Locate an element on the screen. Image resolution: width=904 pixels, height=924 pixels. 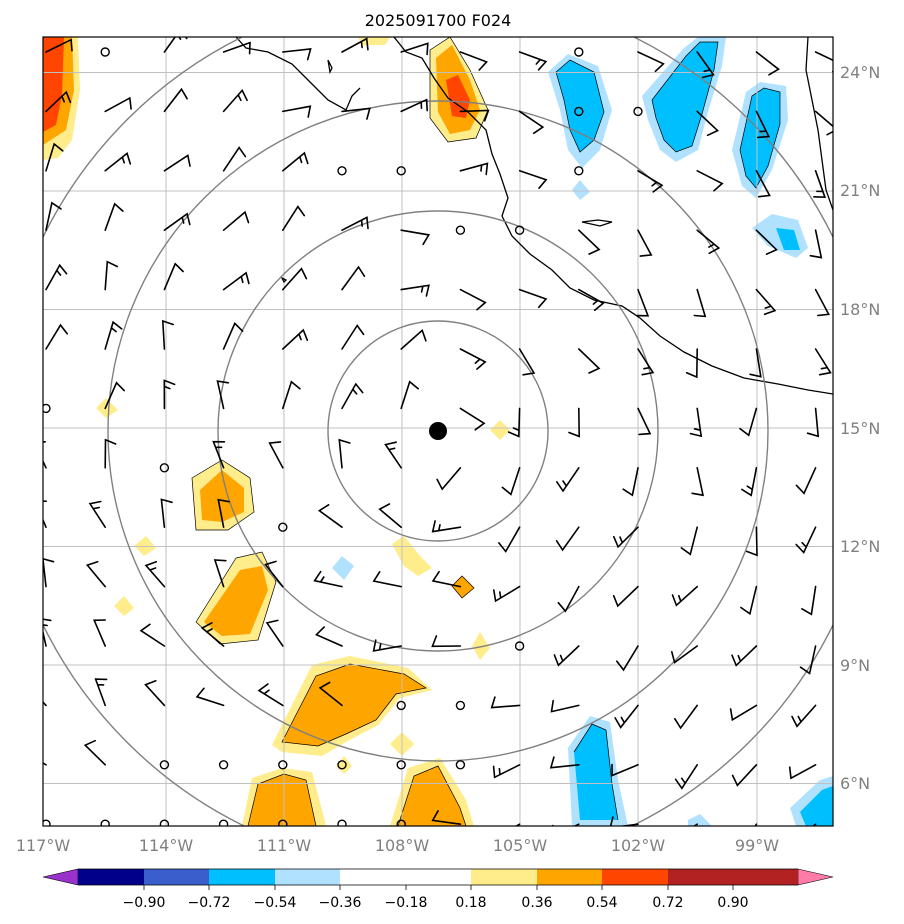
lon-label: 108°W is located at coordinates (402, 845).